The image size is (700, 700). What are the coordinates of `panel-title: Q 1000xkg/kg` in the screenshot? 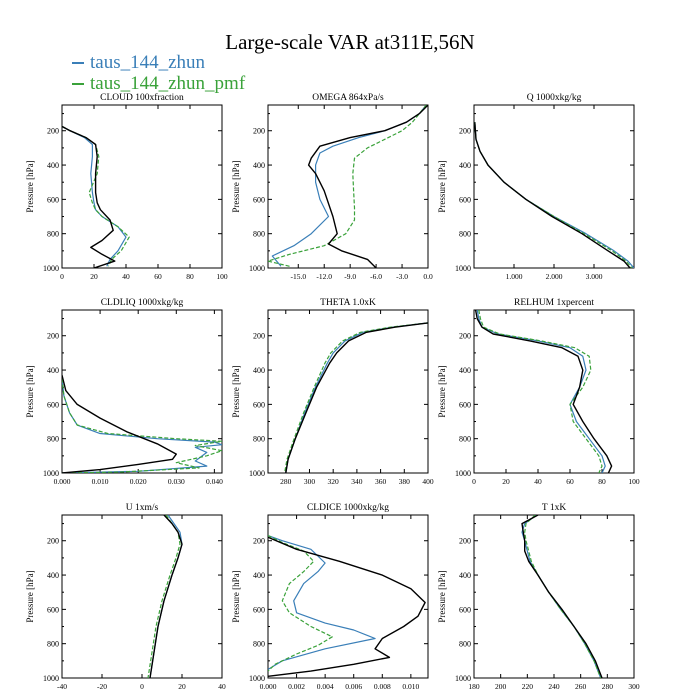 It's located at (554, 98).